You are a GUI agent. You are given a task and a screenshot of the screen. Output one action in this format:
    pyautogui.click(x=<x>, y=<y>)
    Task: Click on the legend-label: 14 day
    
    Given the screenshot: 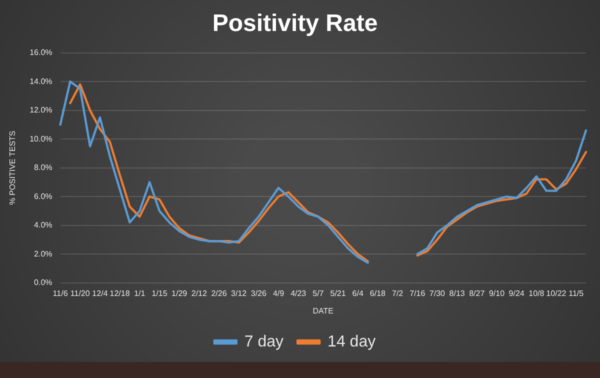 What is the action you would take?
    pyautogui.click(x=352, y=341)
    